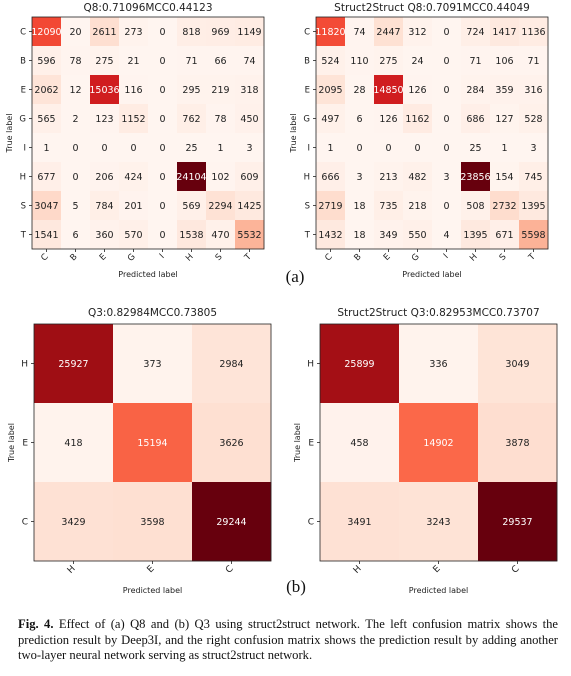 This screenshot has width=571, height=676. What do you see at coordinates (359, 61) in the screenshot?
I see `cell-value-label-1-1-1: 110` at bounding box center [359, 61].